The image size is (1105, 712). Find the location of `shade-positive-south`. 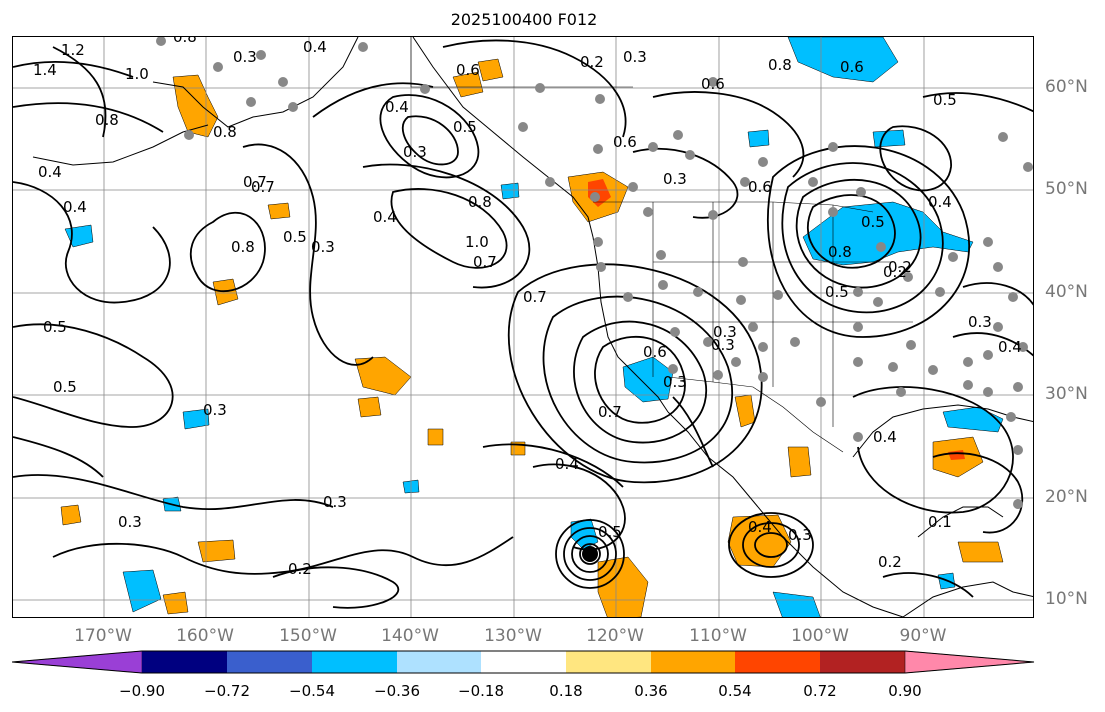

shade-positive-south is located at coordinates (623, 586).